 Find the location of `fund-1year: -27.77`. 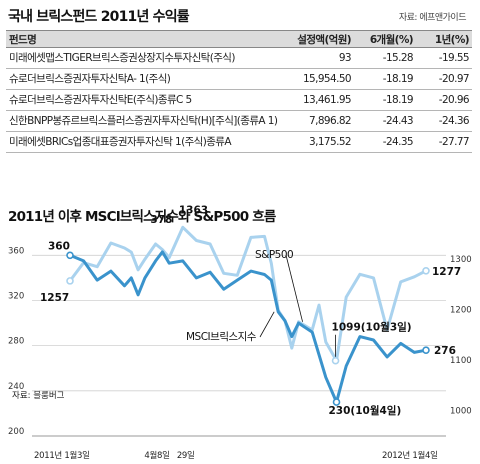

fund-1year: -27.77 is located at coordinates (444, 142).